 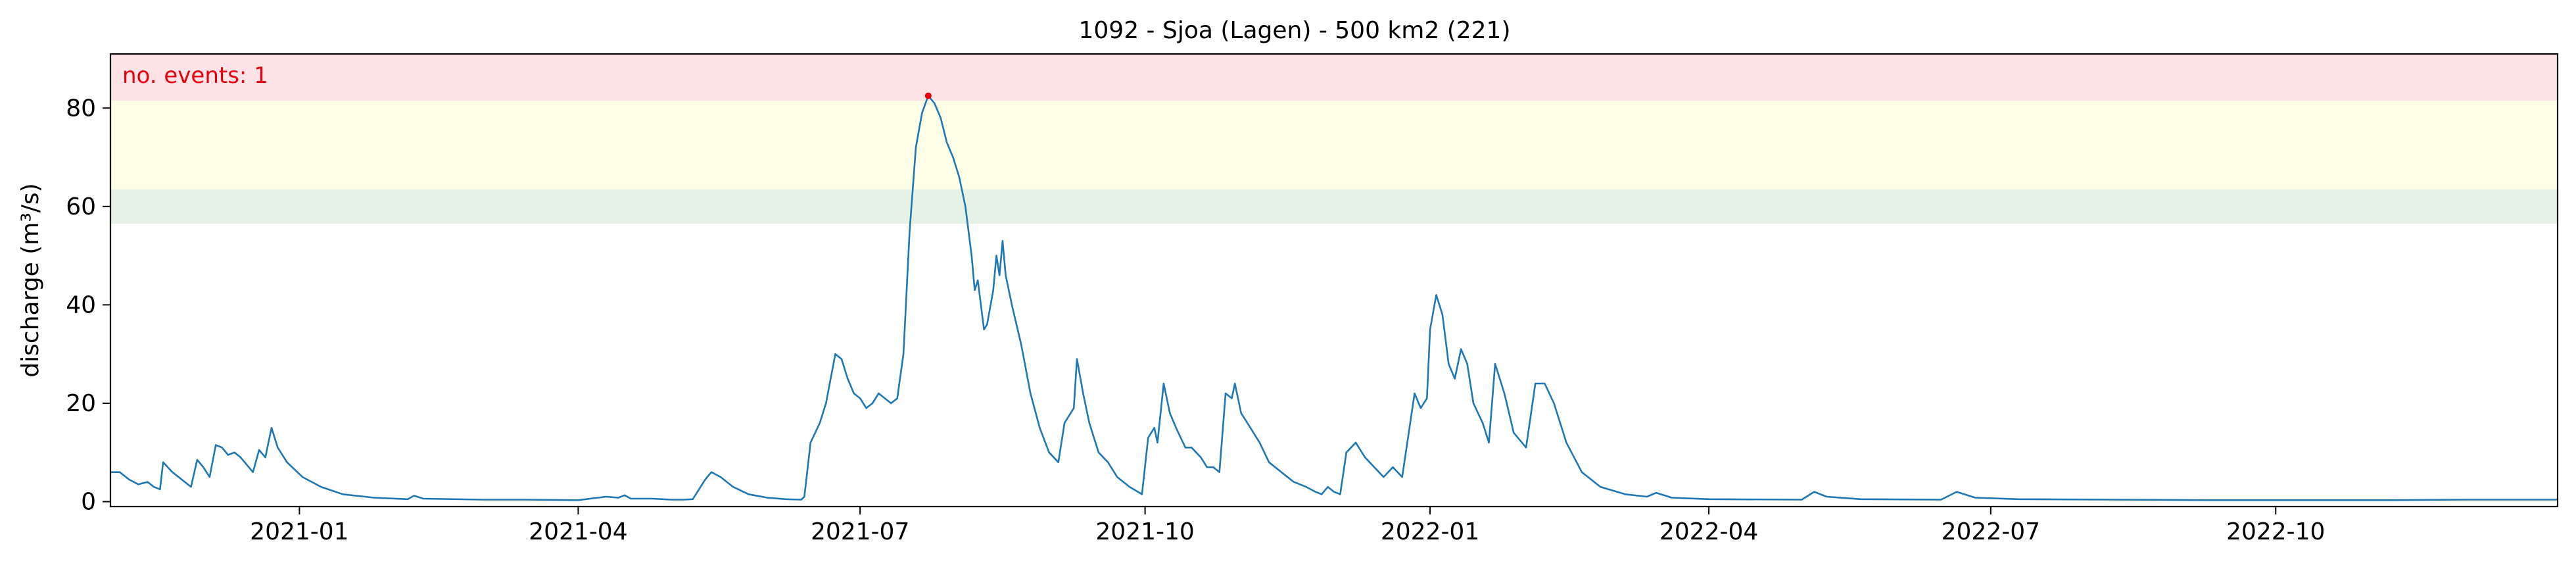 What do you see at coordinates (81, 108) in the screenshot?
I see `y-tick-label: 80` at bounding box center [81, 108].